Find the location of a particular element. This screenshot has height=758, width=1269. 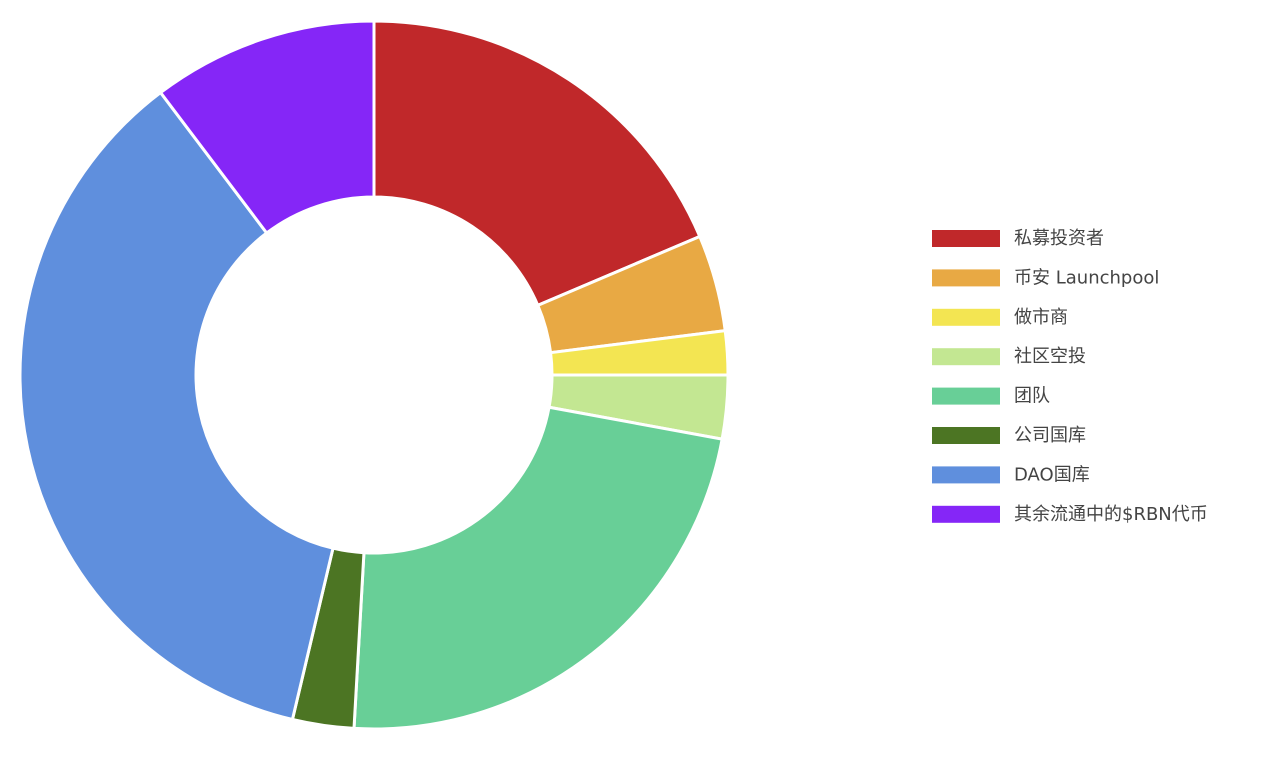

legend-label: 做市商 is located at coordinates (1041, 317).